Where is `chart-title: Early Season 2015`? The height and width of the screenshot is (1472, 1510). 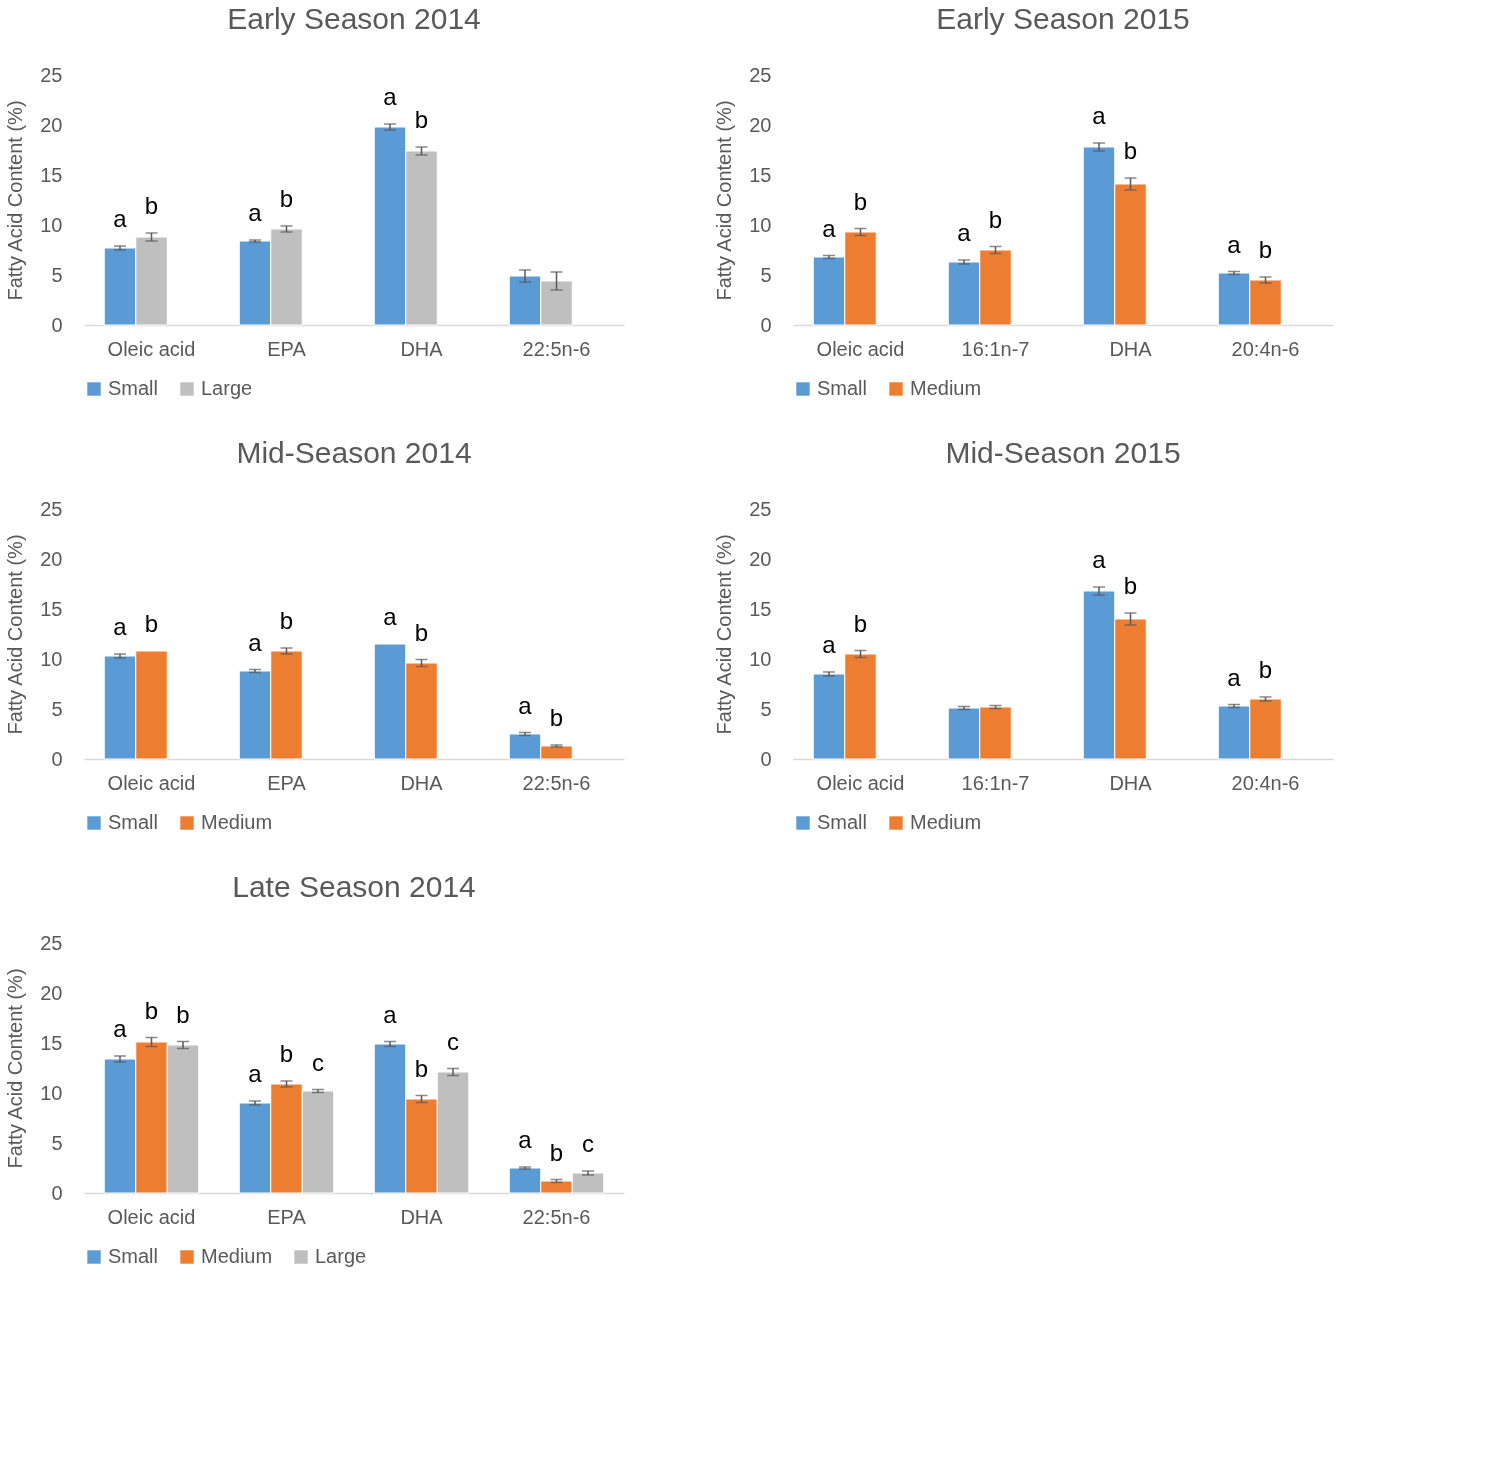 chart-title: Early Season 2015 is located at coordinates (1063, 18).